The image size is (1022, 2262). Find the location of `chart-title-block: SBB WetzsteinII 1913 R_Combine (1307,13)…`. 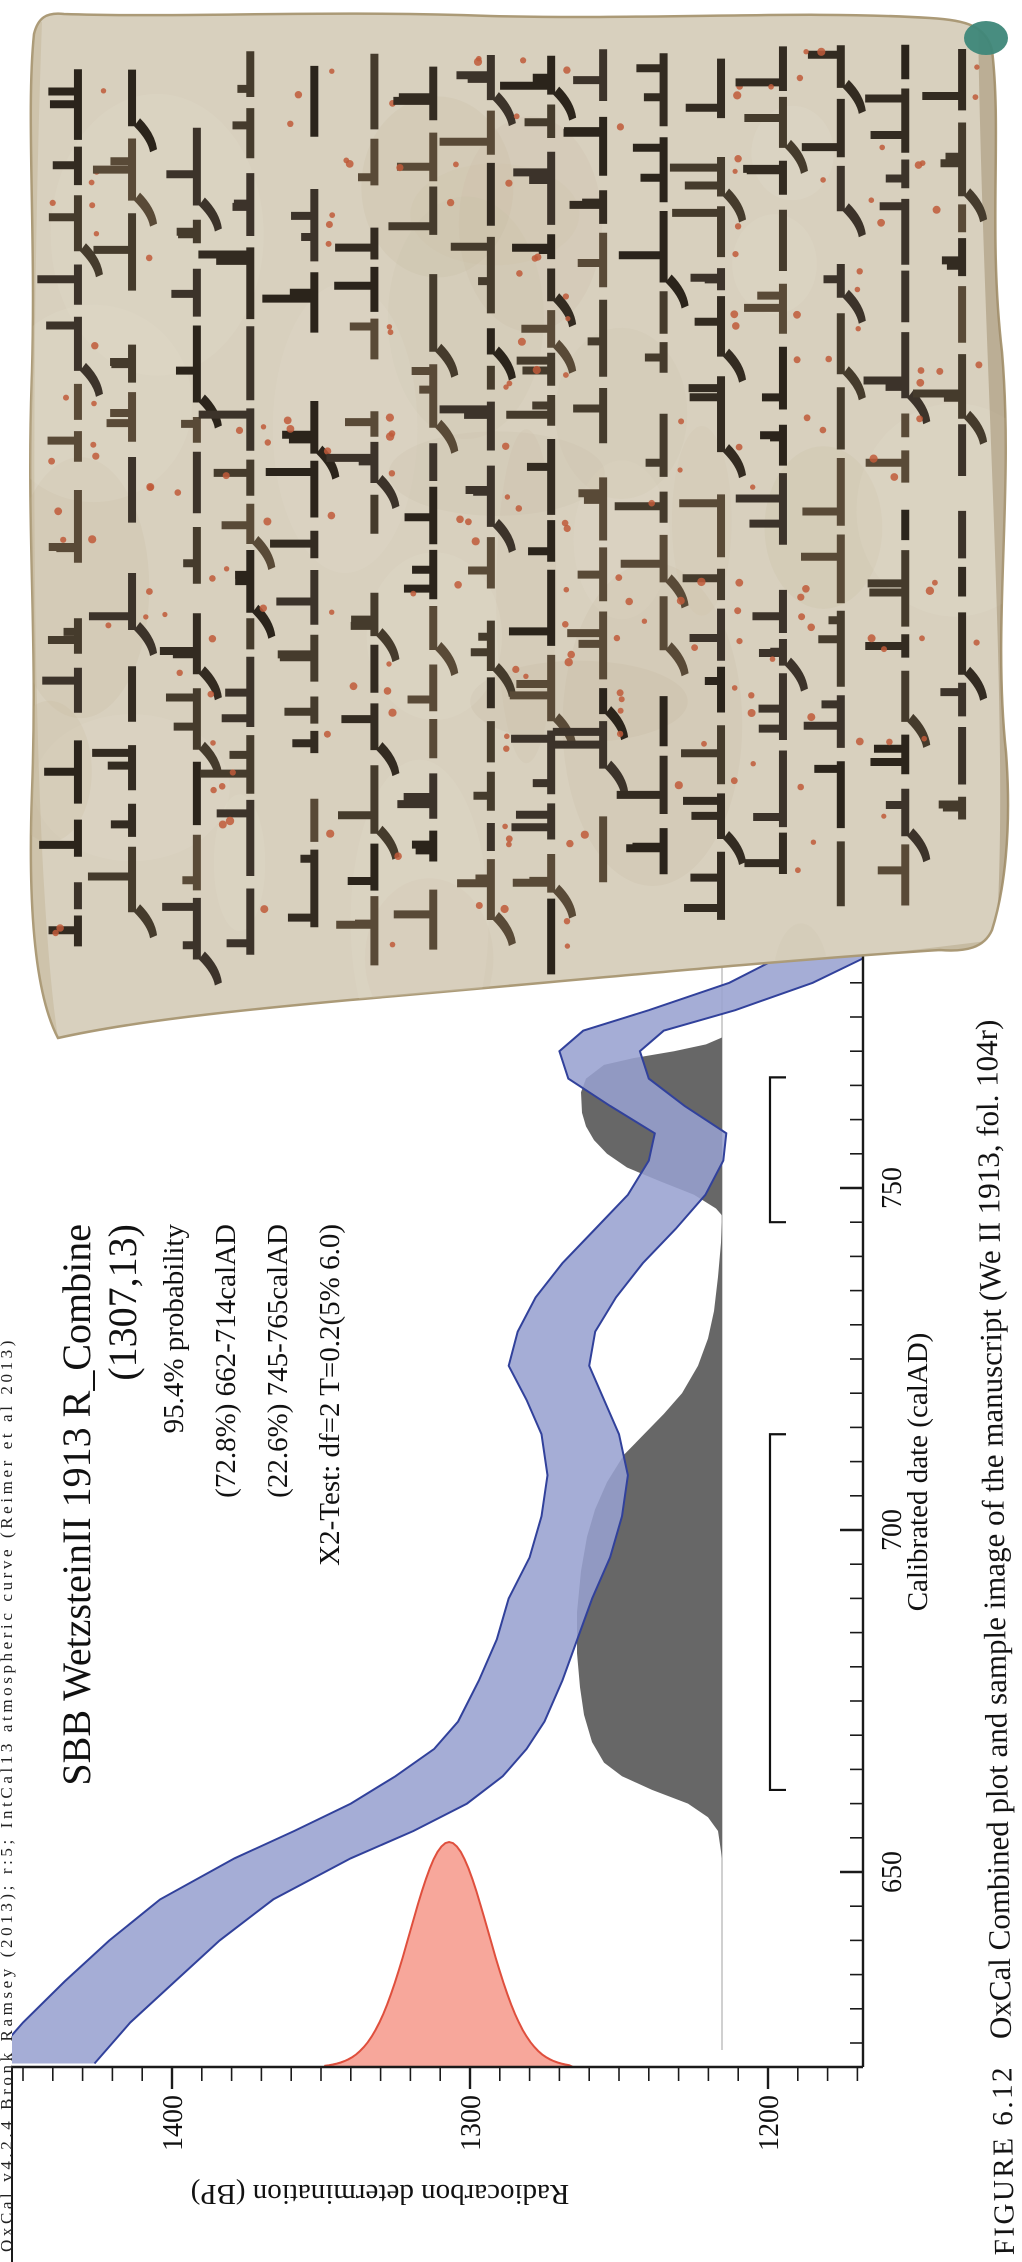

chart-title-block: SBB WetzsteinII 1913 R_Combine (1307,13)… is located at coordinates (205, 1549).